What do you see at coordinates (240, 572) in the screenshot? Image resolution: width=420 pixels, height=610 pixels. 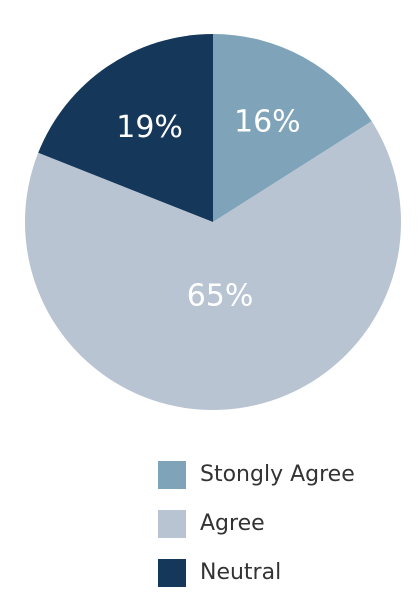 I see `legend-label: Neutral` at bounding box center [240, 572].